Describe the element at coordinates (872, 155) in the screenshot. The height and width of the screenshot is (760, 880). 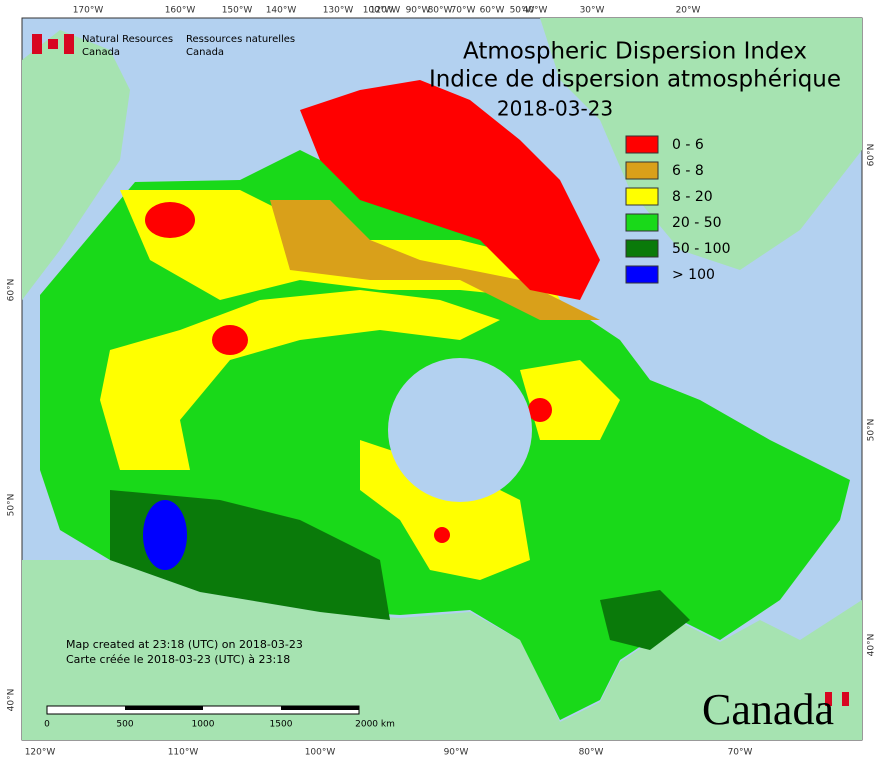
I see `lat-label-right: 60°N` at that location.